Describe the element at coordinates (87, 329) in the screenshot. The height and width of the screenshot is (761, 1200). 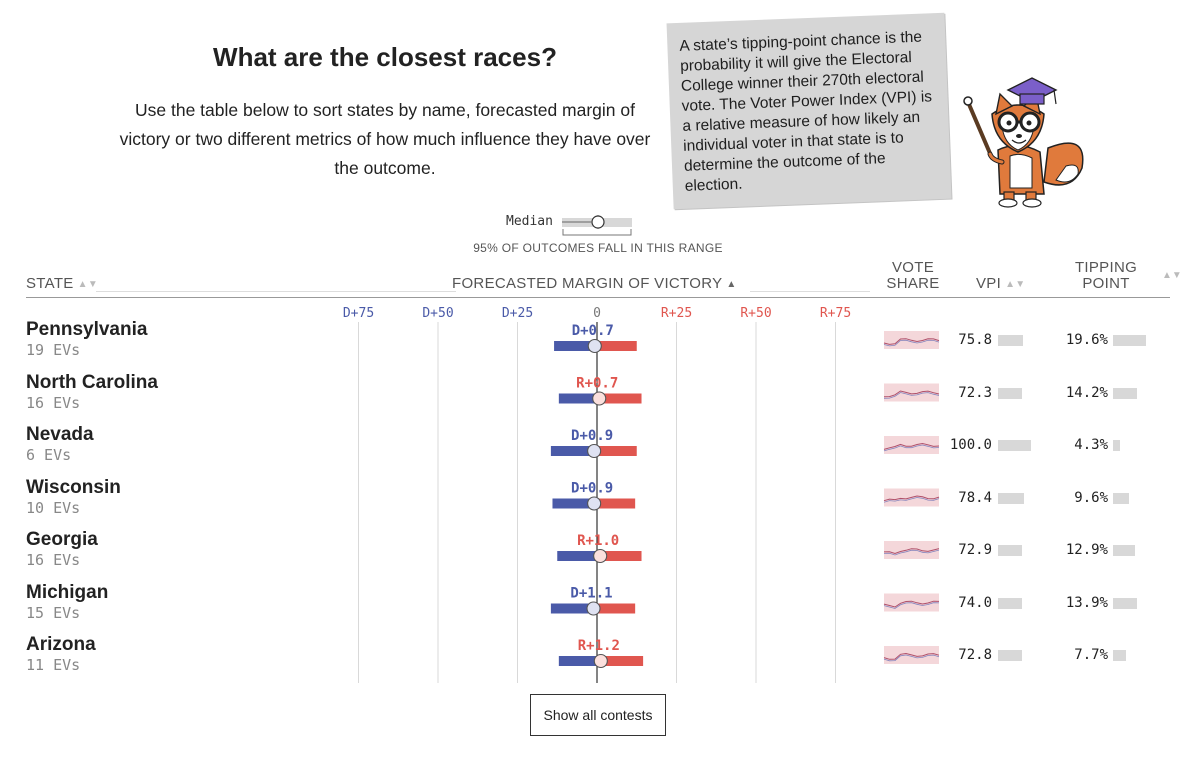
I see `state-name: Pennsylvania` at that location.